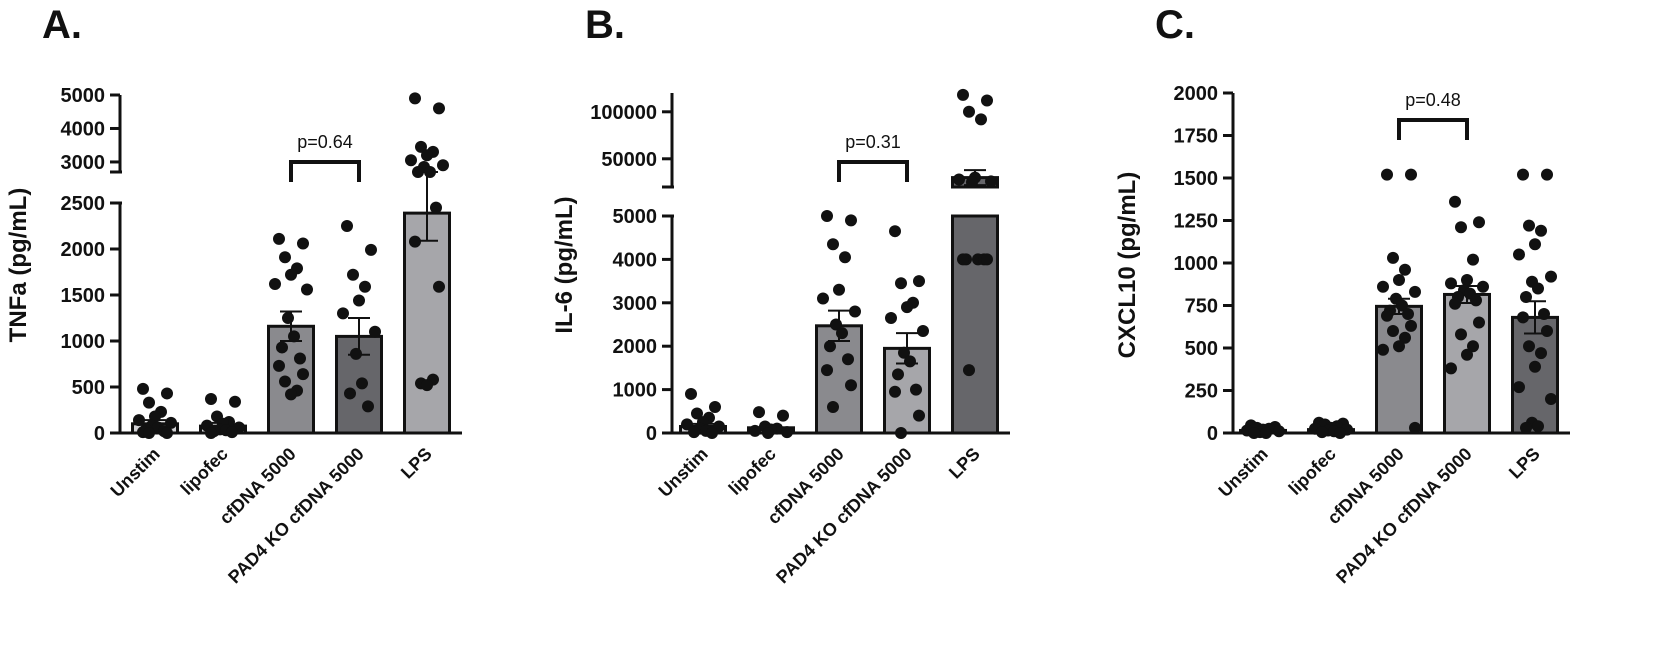 This screenshot has height=658, width=1656. What do you see at coordinates (83, 204) in the screenshot?
I see `y-tick-label: 2500` at bounding box center [83, 204].